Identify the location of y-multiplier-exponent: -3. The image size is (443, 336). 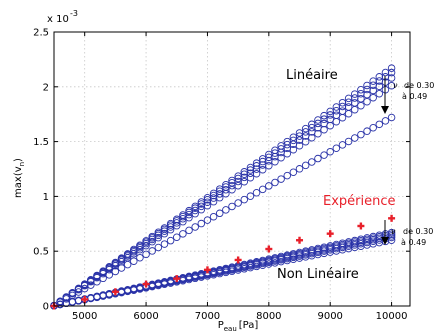
(74, 13).